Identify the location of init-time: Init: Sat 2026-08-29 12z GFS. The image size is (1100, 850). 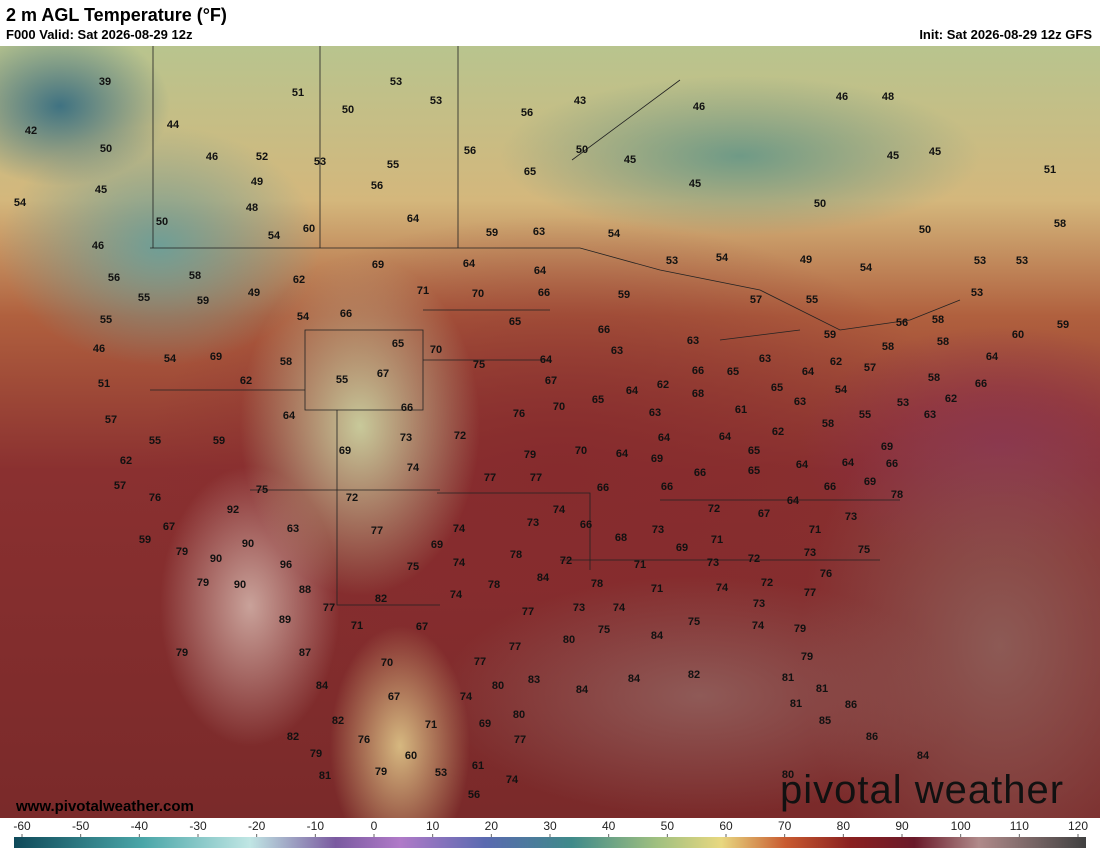
(1005, 34).